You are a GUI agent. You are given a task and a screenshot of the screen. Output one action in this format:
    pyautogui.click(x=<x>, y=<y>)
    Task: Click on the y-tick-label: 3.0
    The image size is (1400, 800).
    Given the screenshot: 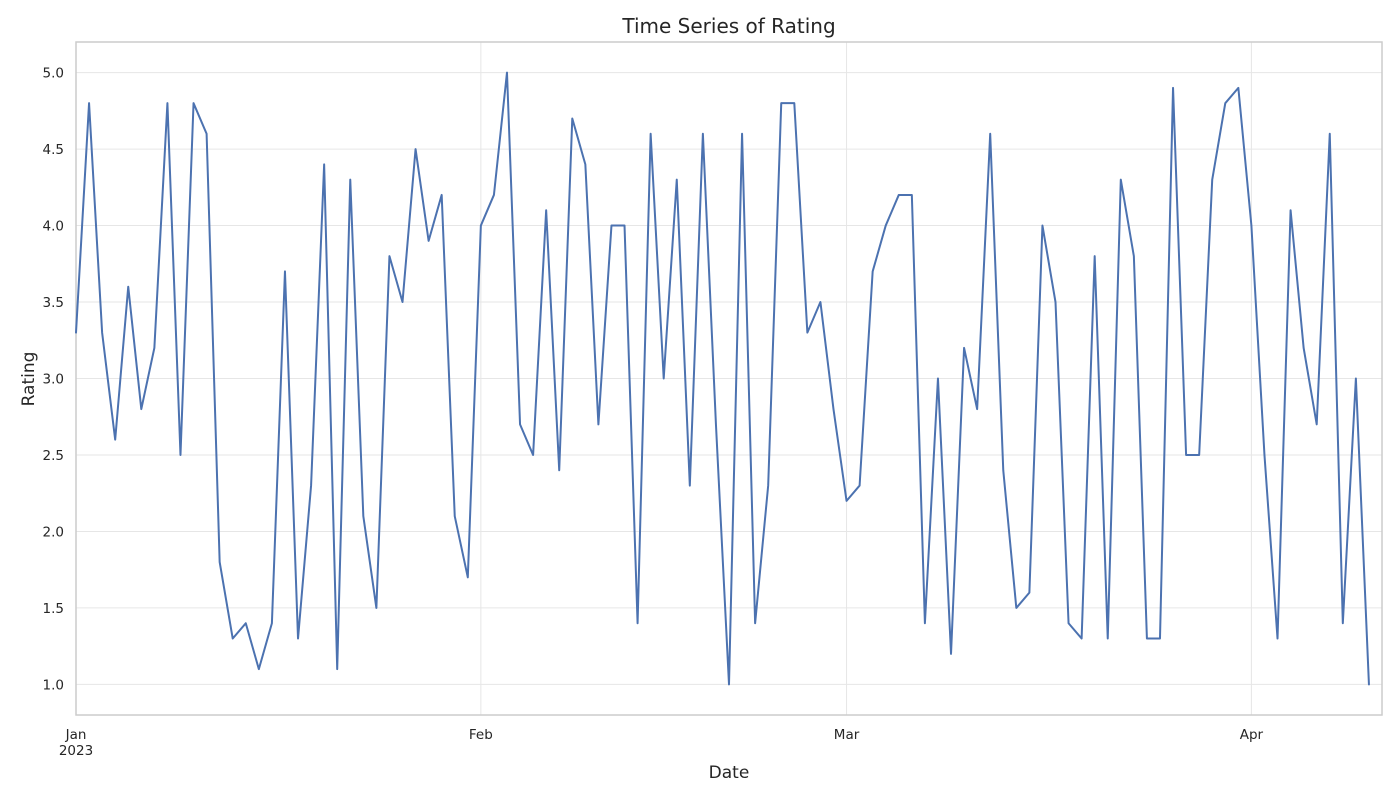 What is the action you would take?
    pyautogui.click(x=53, y=380)
    